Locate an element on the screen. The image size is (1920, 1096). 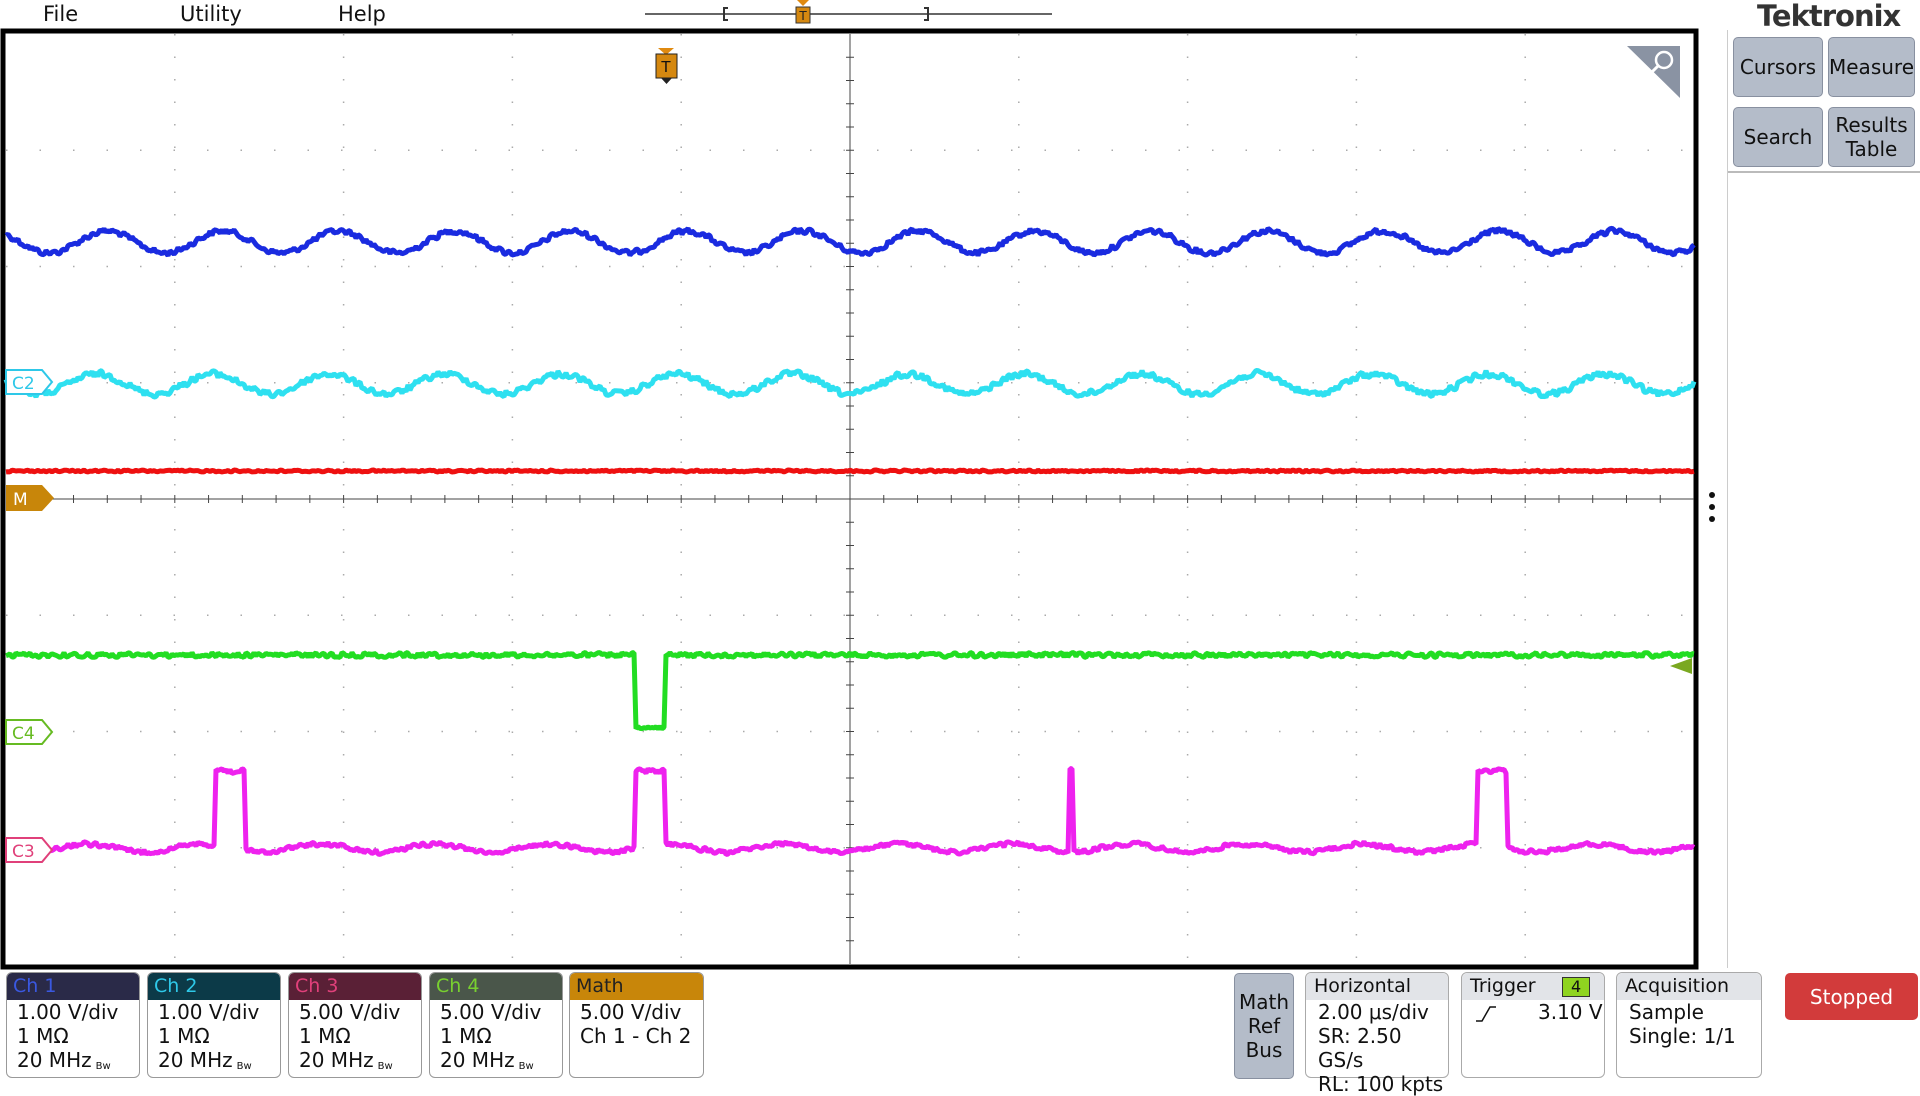
trigger-source: 4 is located at coordinates (1576, 987).